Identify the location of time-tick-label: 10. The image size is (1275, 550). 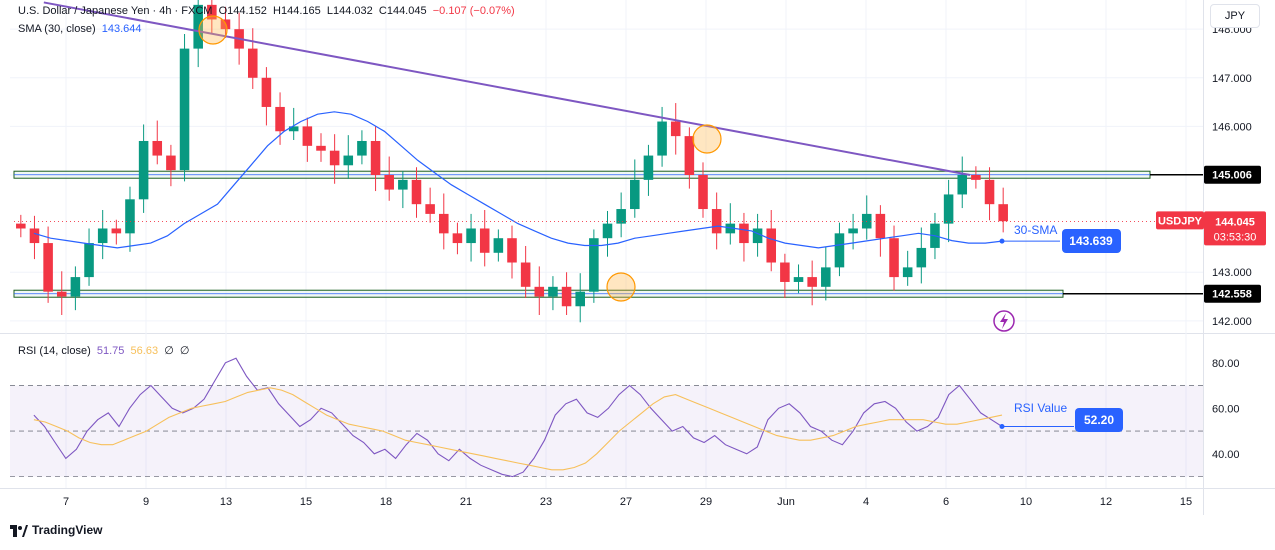
(1026, 502).